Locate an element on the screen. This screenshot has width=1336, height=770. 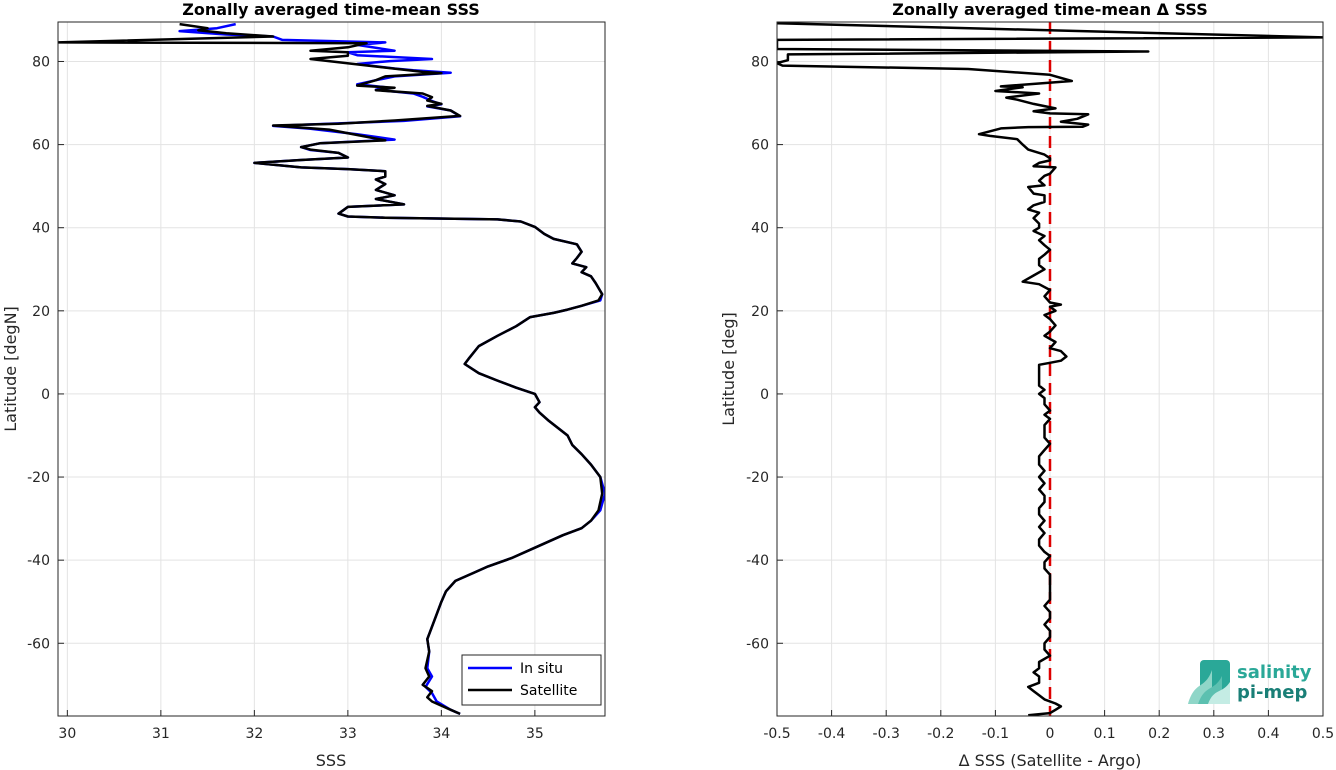
left-y-axis-label: Latitude [degN] is located at coordinates (10, 369).